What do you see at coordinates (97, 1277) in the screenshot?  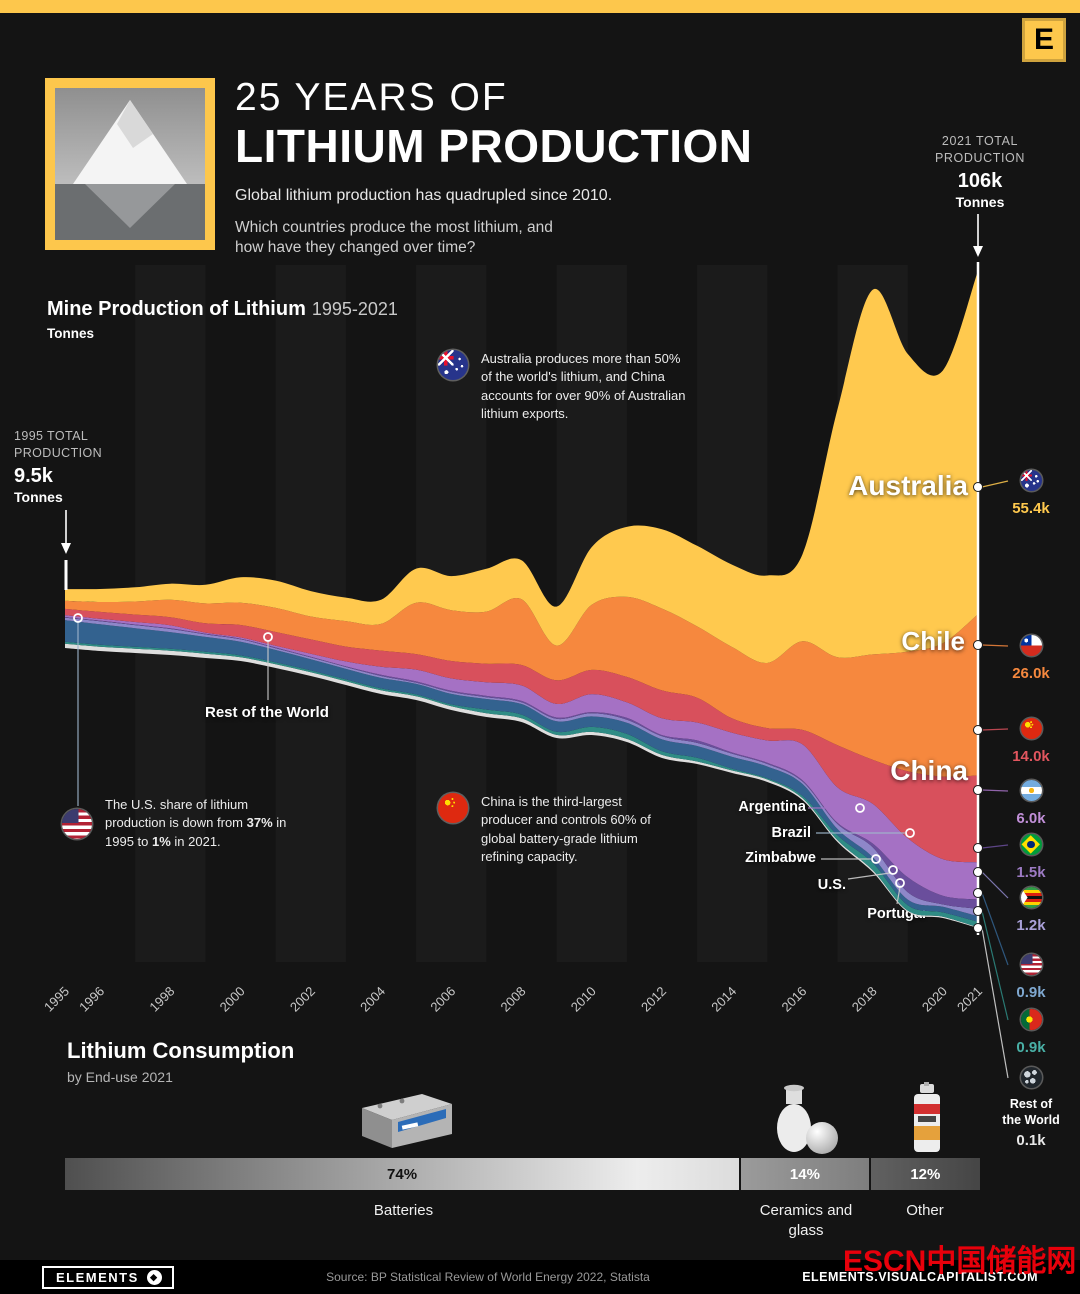 I see `elements-logo-label: ELEMENTS` at bounding box center [97, 1277].